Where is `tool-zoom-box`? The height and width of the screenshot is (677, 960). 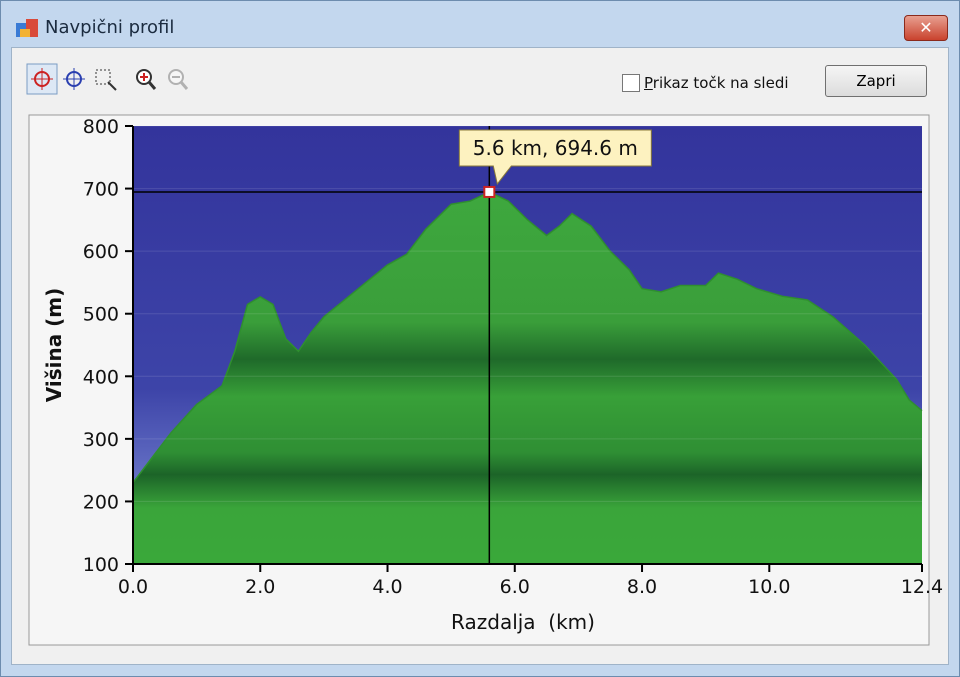
tool-zoom-box is located at coordinates (106, 80).